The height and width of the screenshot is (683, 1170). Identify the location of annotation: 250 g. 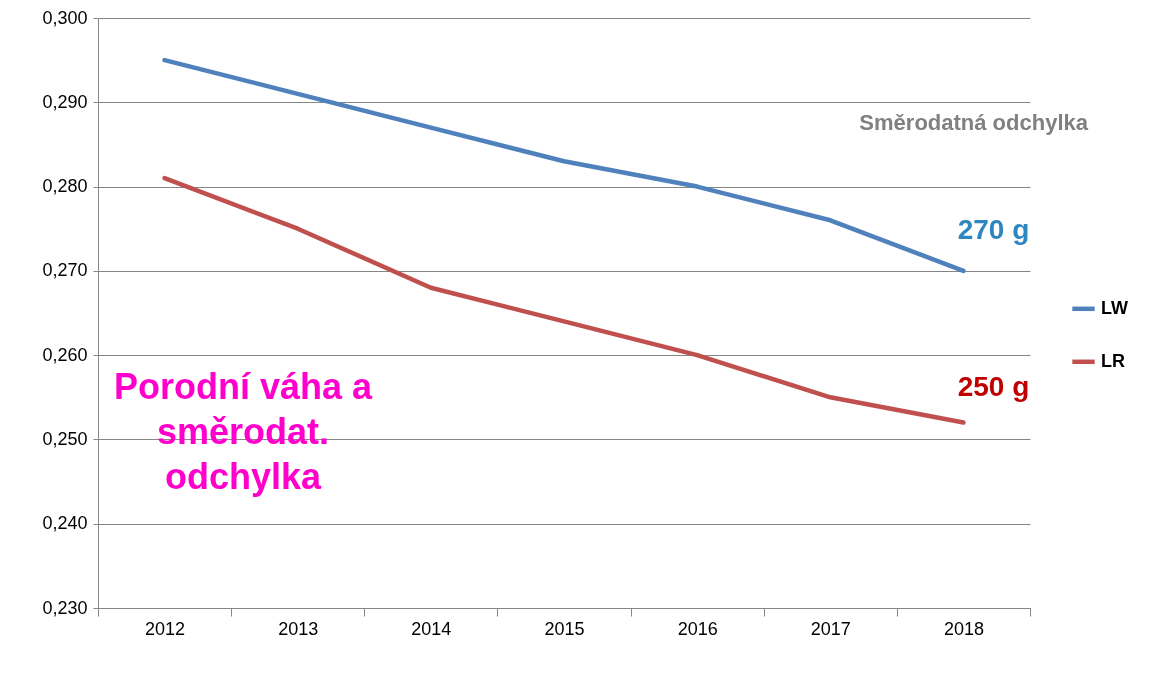
(993, 386).